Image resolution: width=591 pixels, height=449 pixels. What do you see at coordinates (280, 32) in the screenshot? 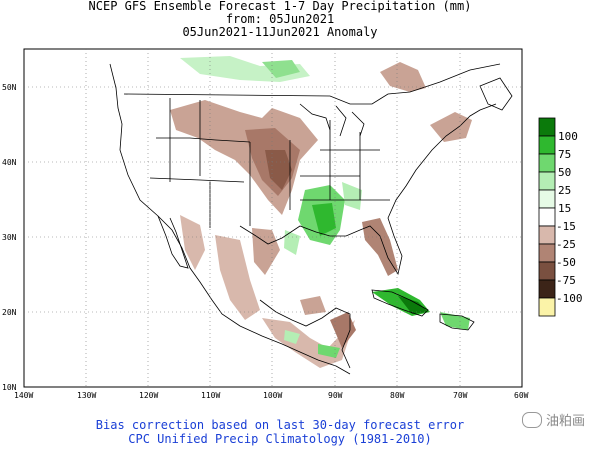
I see `title-line-3: 05Jun2021-11Jun2021 Anomaly` at bounding box center [280, 32].